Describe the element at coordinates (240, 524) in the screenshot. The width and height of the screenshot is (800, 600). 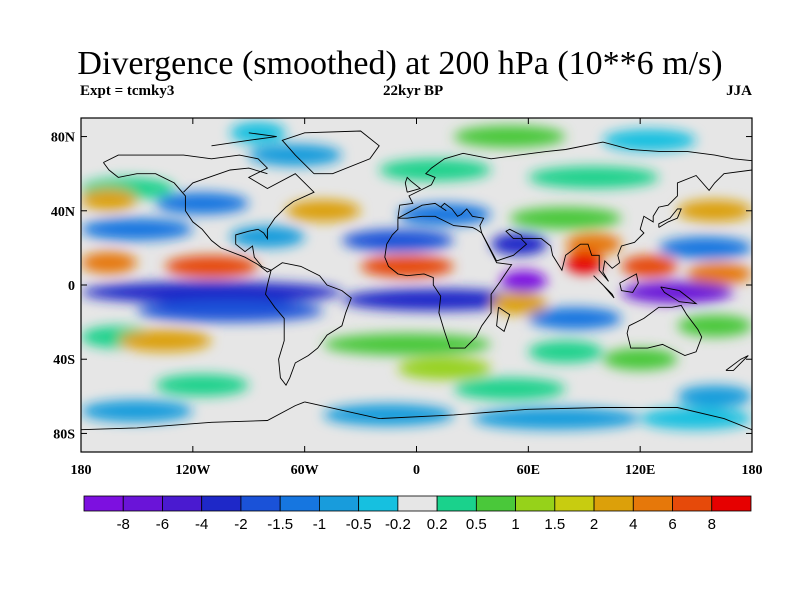
I see `colorbar-label: -2` at that location.